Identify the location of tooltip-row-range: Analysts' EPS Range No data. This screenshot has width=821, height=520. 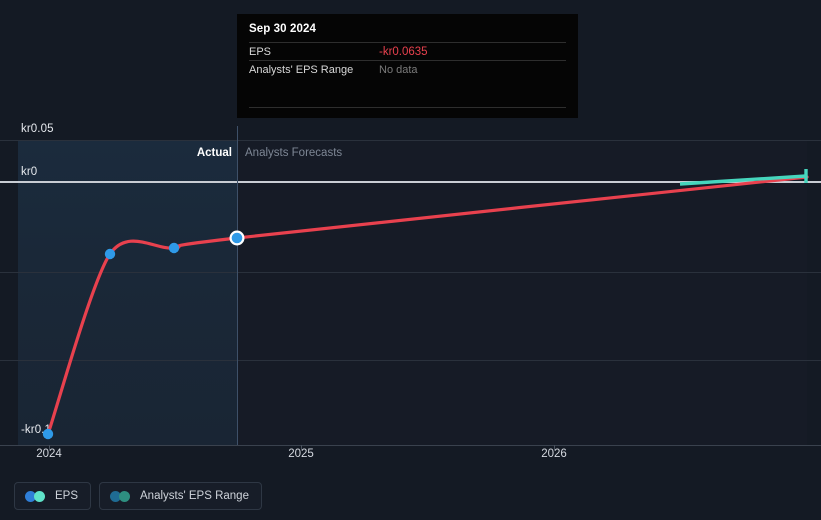
(407, 69).